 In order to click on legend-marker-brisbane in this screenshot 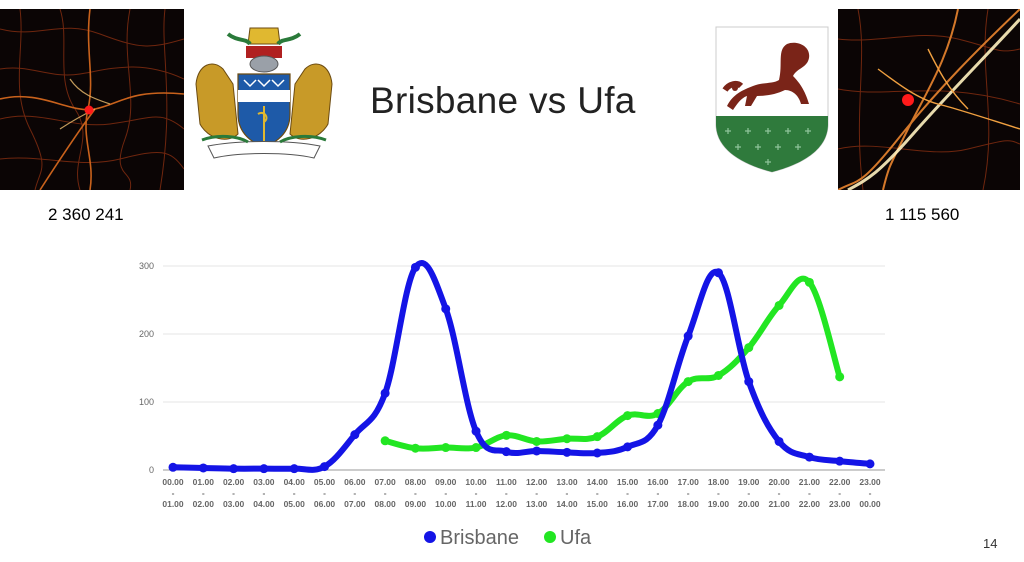, I will do `click(430, 537)`.